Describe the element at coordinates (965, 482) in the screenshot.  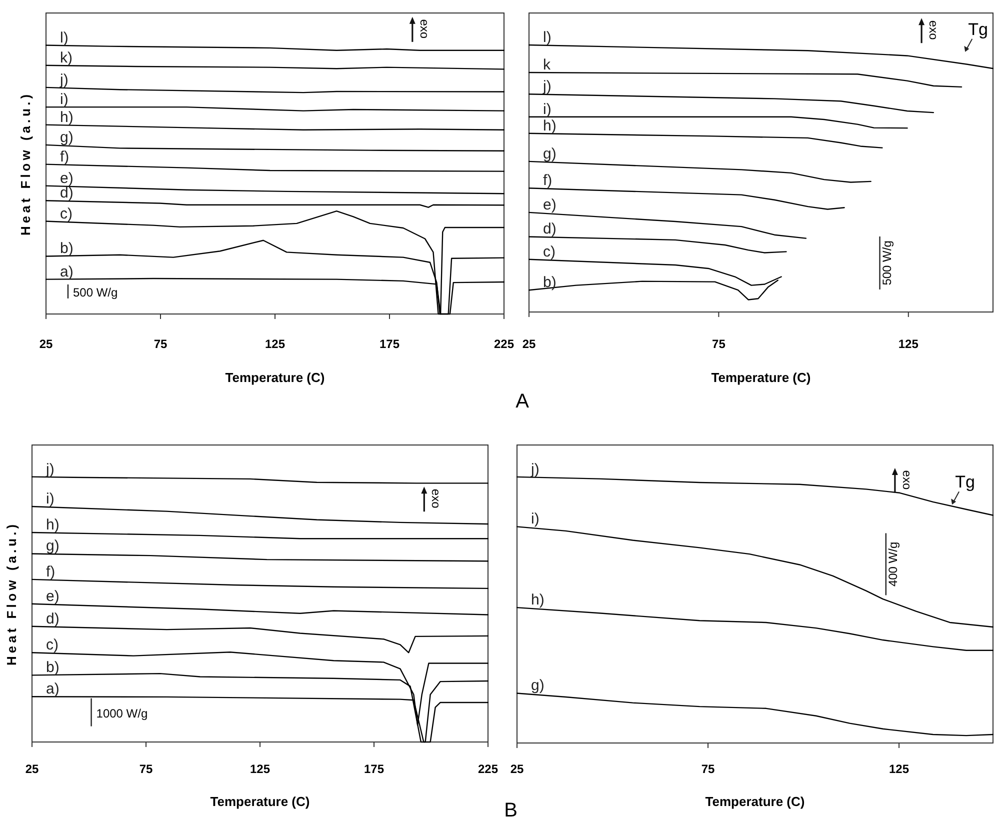
I see `annotation: Tg` at that location.